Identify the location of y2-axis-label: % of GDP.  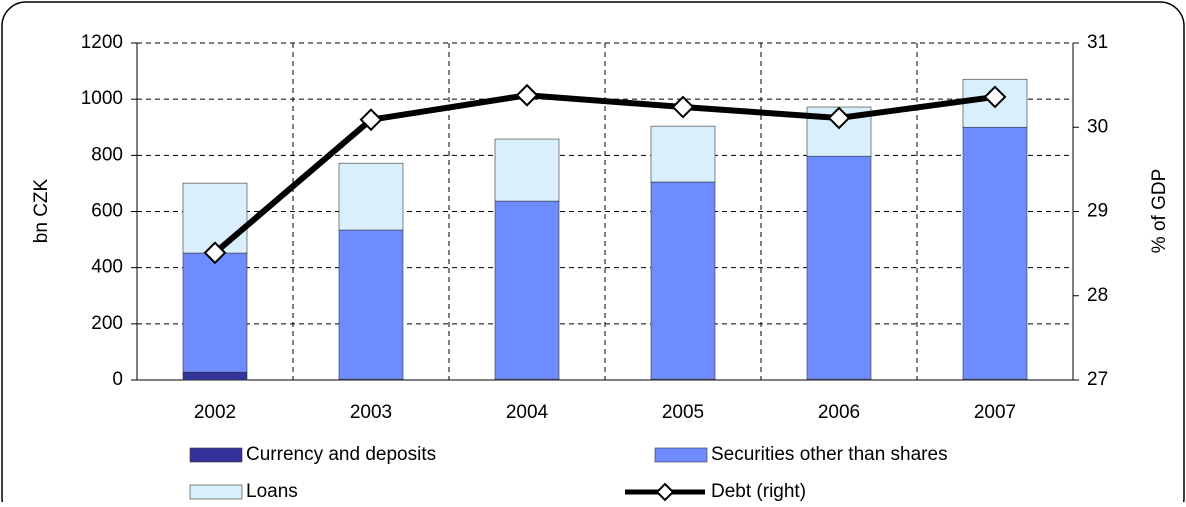
(1159, 211).